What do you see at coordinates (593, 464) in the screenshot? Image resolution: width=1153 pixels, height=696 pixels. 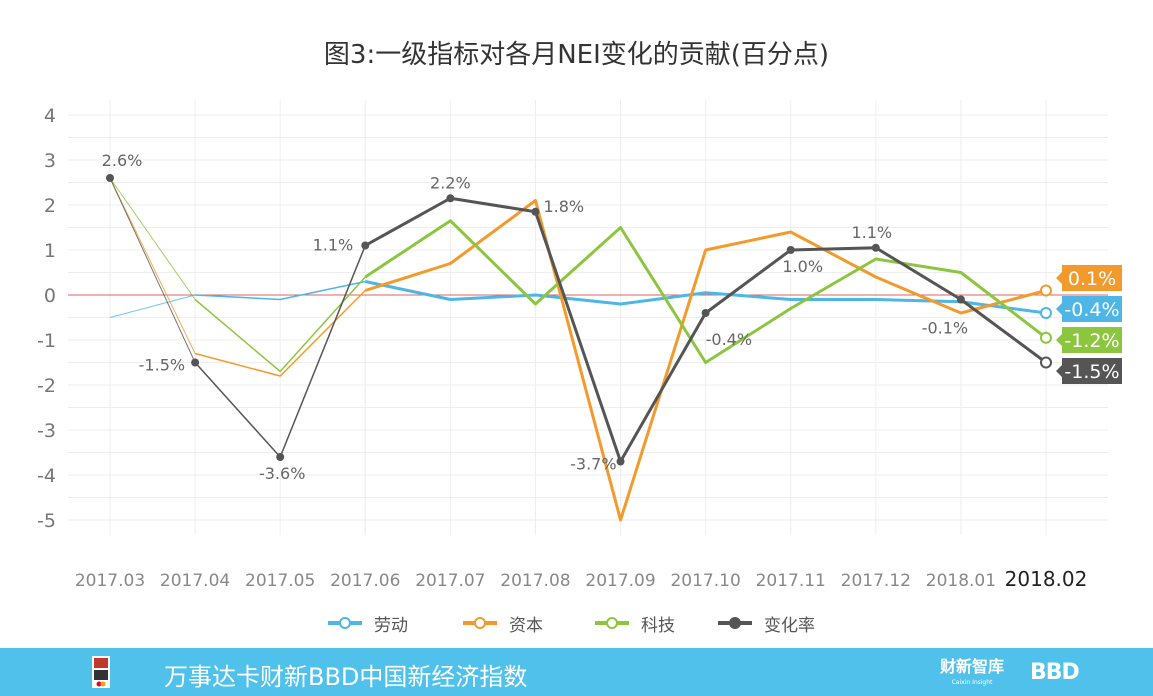 I see `change-data-label: -3.7%` at bounding box center [593, 464].